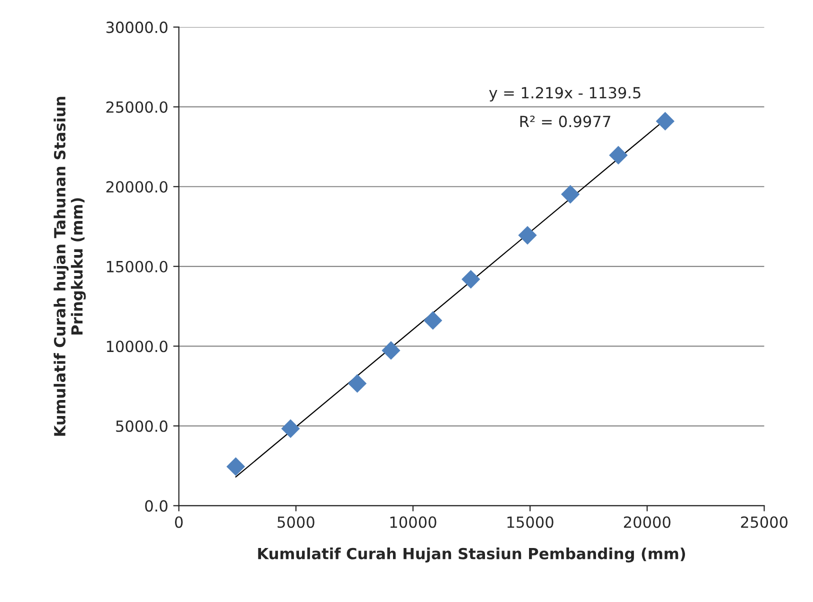  Describe the element at coordinates (179, 522) in the screenshot. I see `x-tick-label: 0` at that location.